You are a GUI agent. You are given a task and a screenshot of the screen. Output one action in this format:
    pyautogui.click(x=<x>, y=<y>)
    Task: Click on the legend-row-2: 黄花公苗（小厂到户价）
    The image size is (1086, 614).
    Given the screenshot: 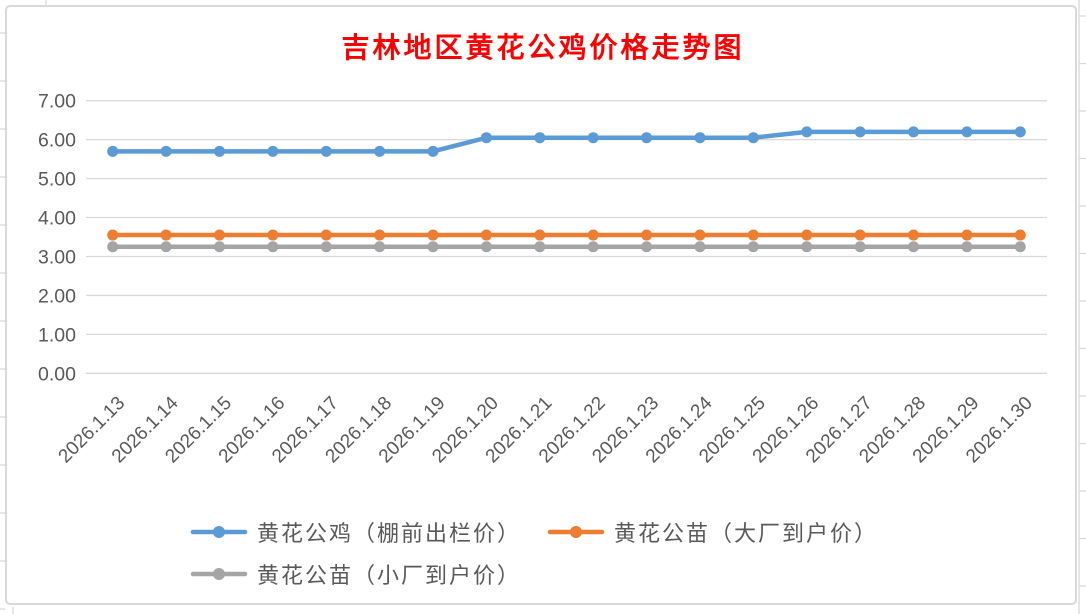 What is the action you would take?
    pyautogui.click(x=534, y=574)
    